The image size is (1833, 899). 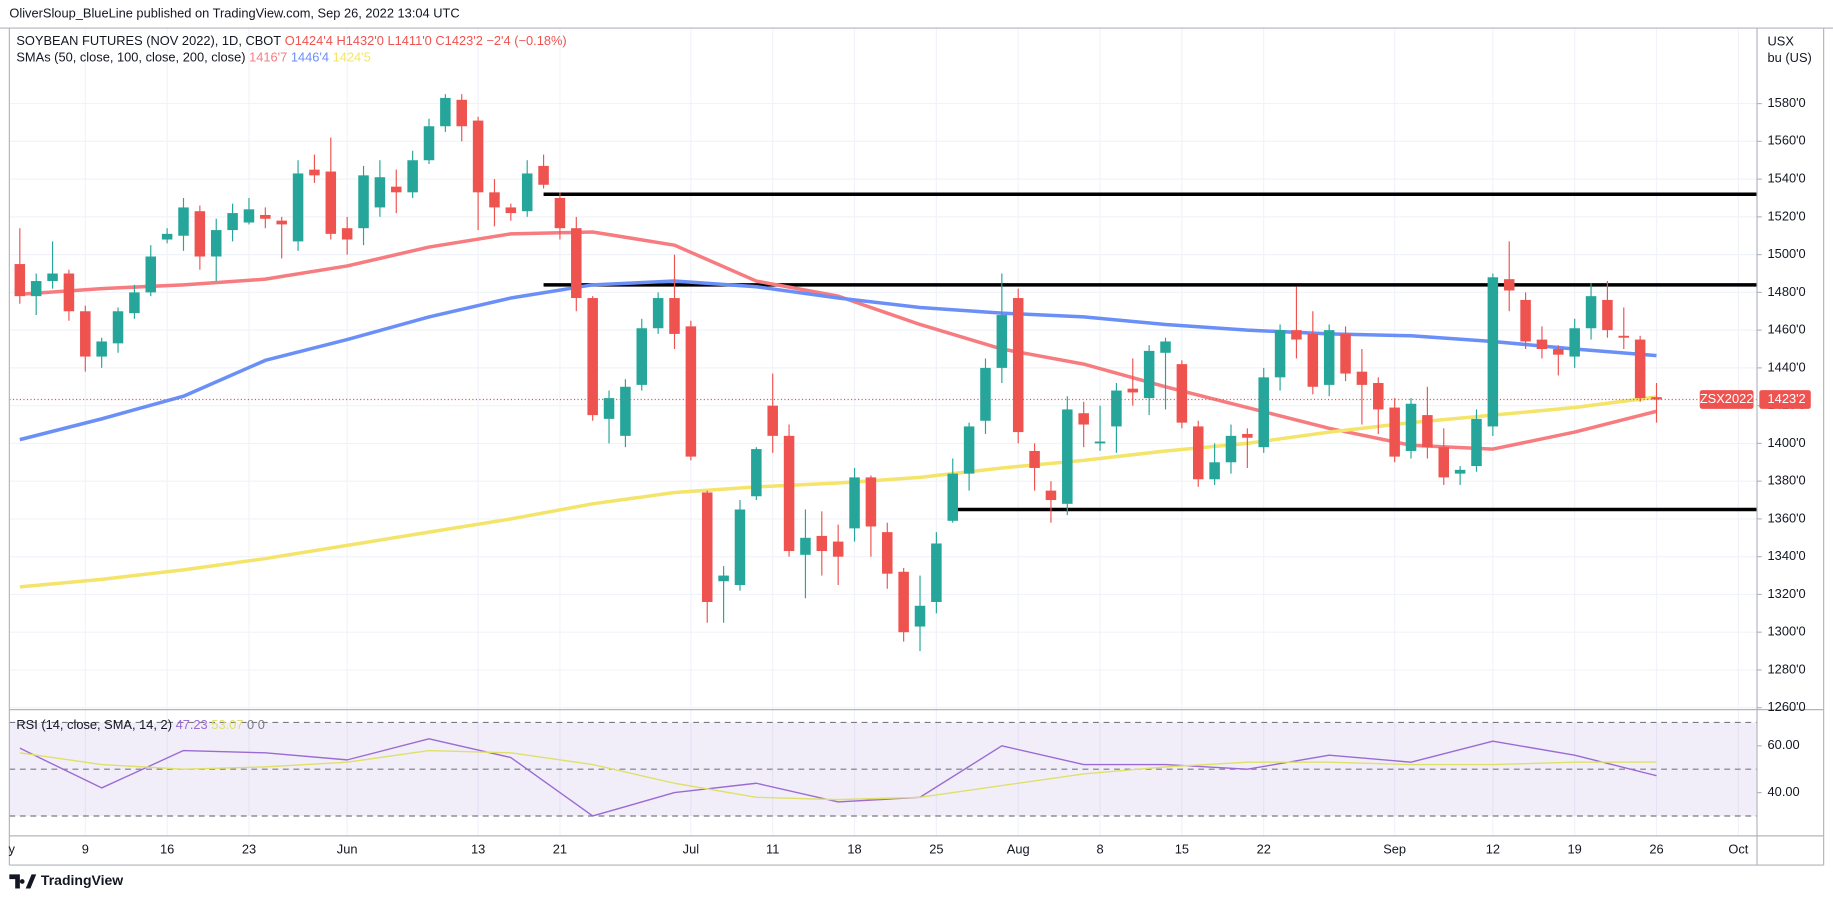 What do you see at coordinates (1726, 399) in the screenshot?
I see `symbol-badge` at bounding box center [1726, 399].